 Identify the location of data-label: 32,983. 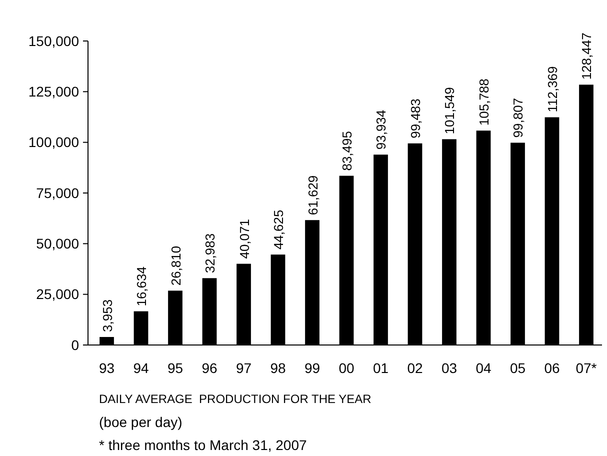
(210, 253).